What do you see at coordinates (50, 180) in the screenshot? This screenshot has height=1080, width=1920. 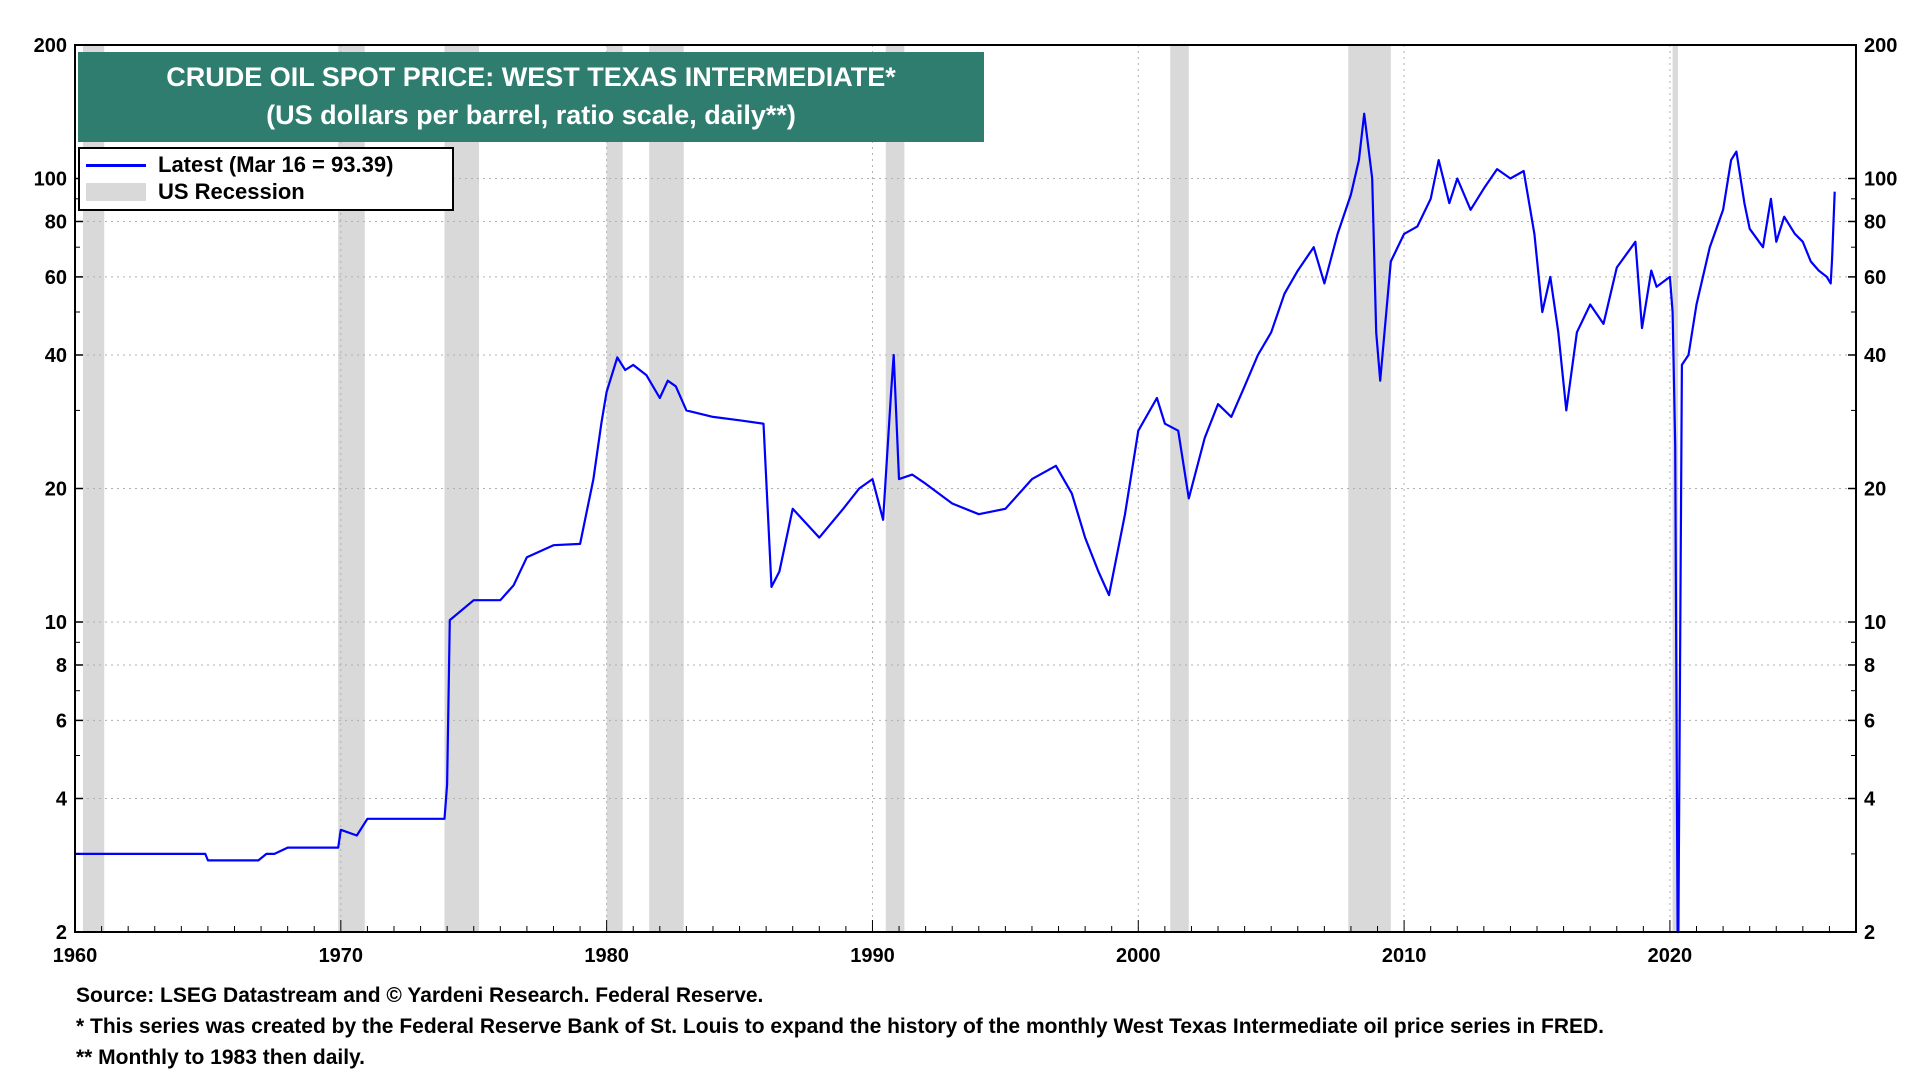 I see `y-tick-label-left: 100` at bounding box center [50, 180].